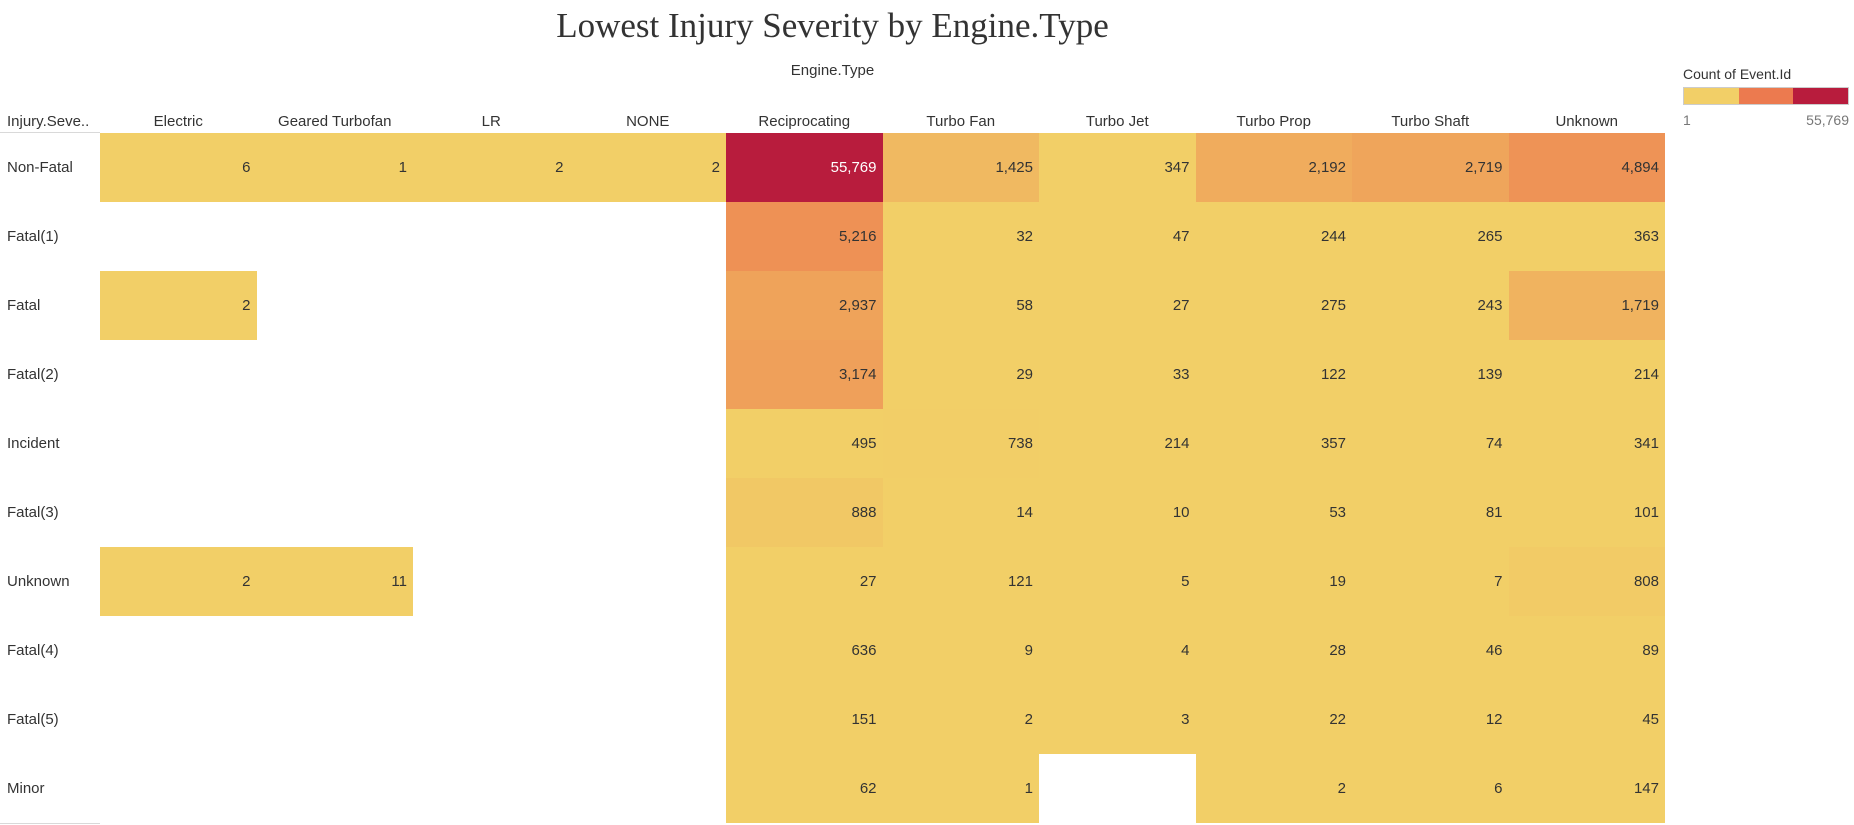 The height and width of the screenshot is (825, 1854). What do you see at coordinates (1586, 305) in the screenshot?
I see `heatmap-cell: 1,719` at bounding box center [1586, 305].